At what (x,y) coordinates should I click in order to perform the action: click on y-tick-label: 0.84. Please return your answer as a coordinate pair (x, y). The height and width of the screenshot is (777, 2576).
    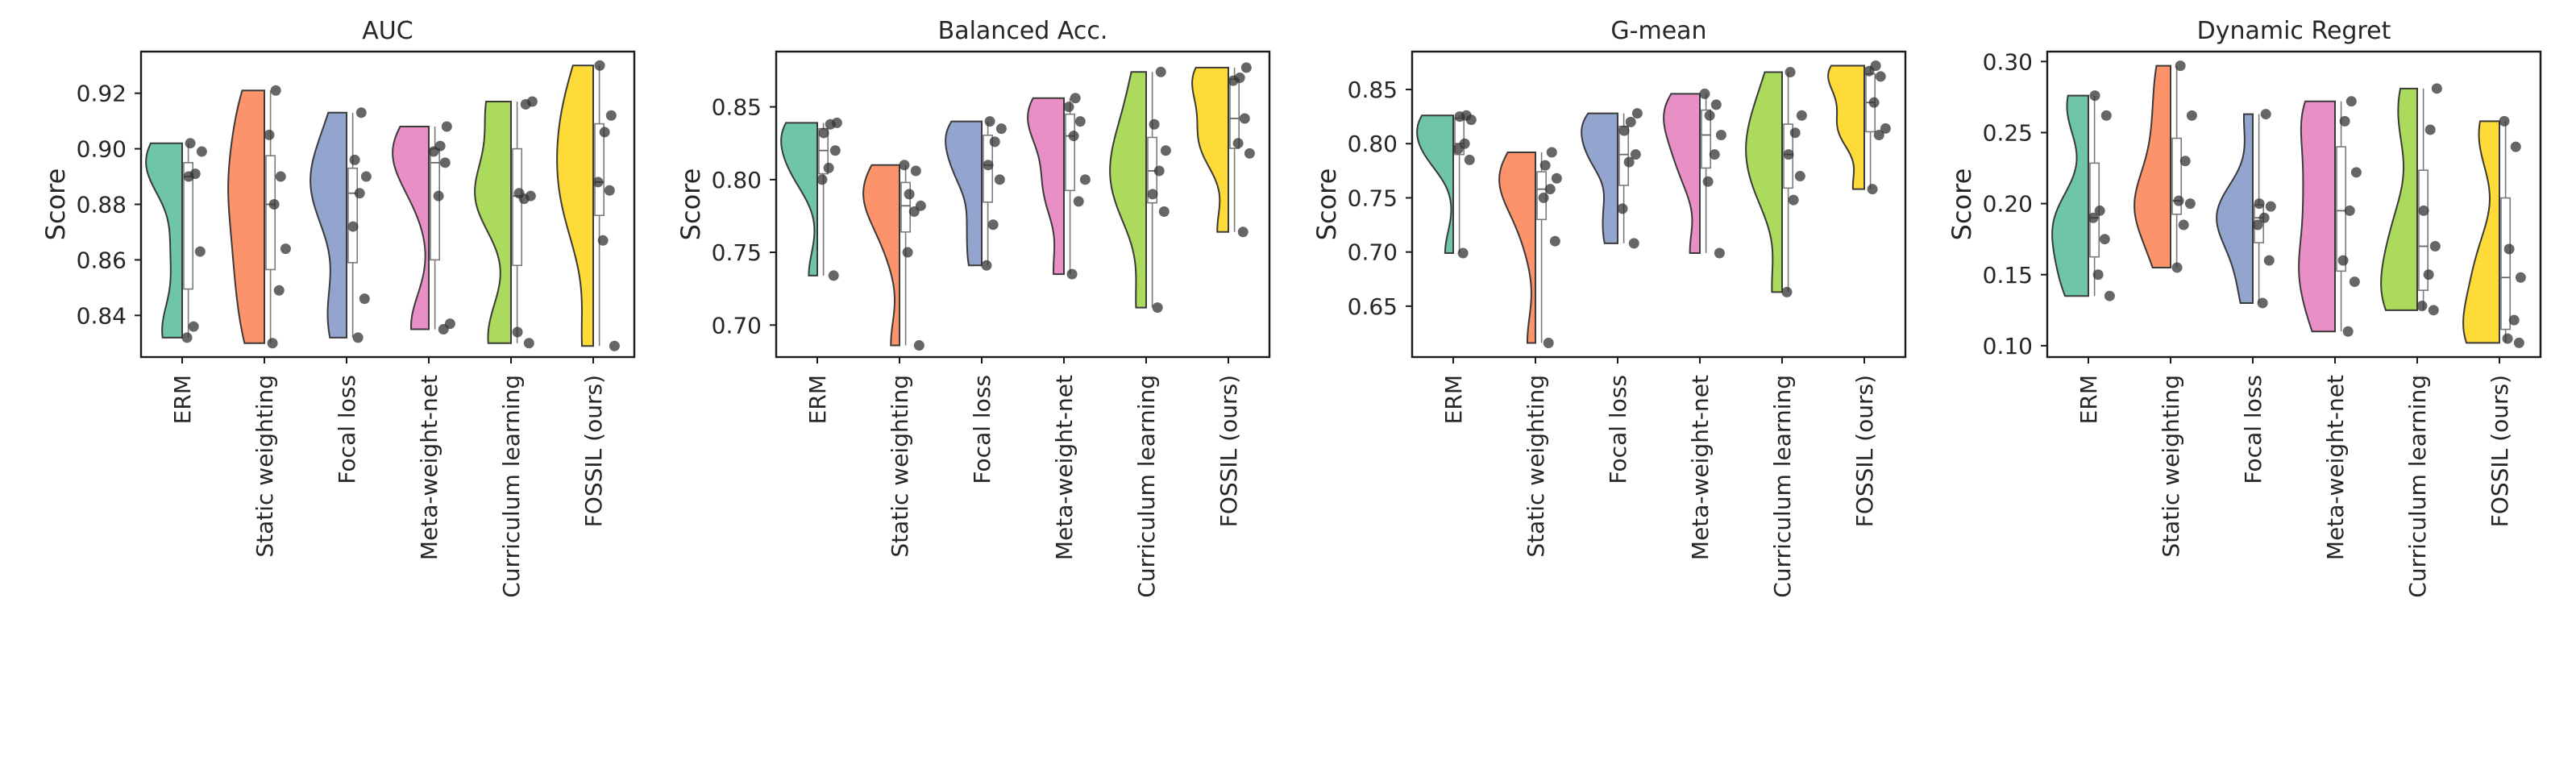
    Looking at the image, I should click on (102, 315).